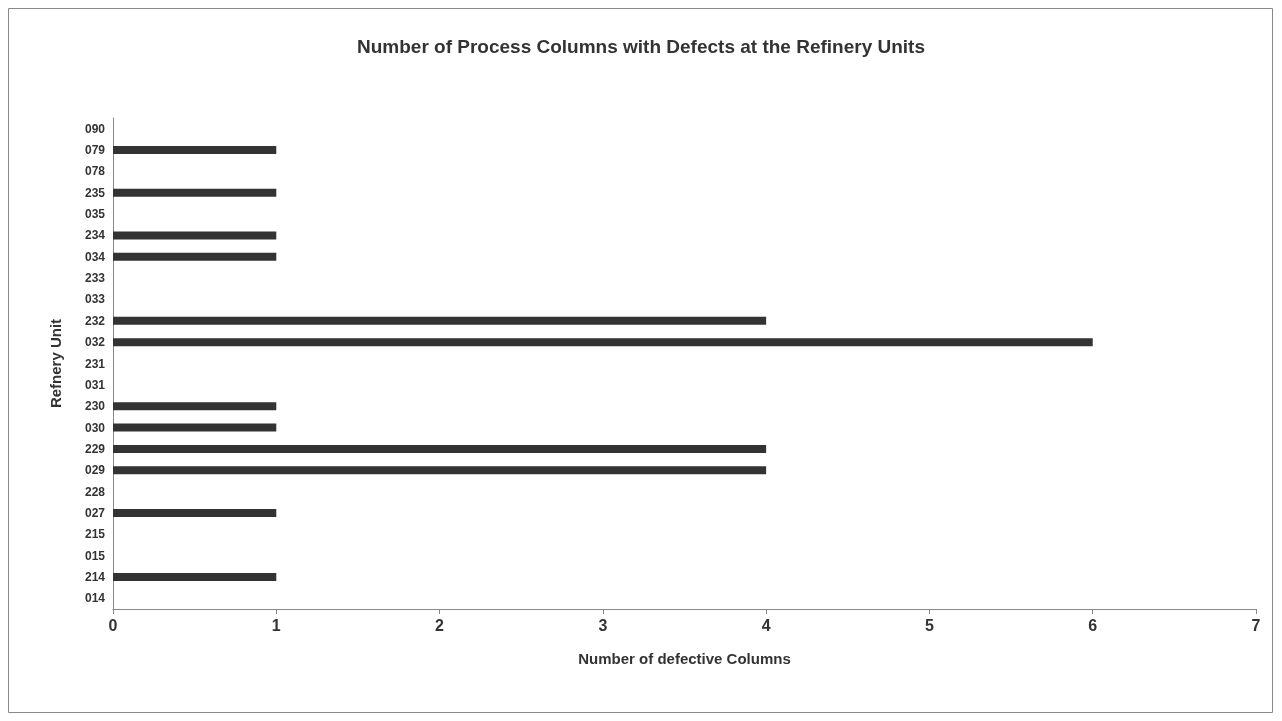 The width and height of the screenshot is (1282, 721). Describe the element at coordinates (95, 235) in the screenshot. I see `y-tick-label: 234` at that location.